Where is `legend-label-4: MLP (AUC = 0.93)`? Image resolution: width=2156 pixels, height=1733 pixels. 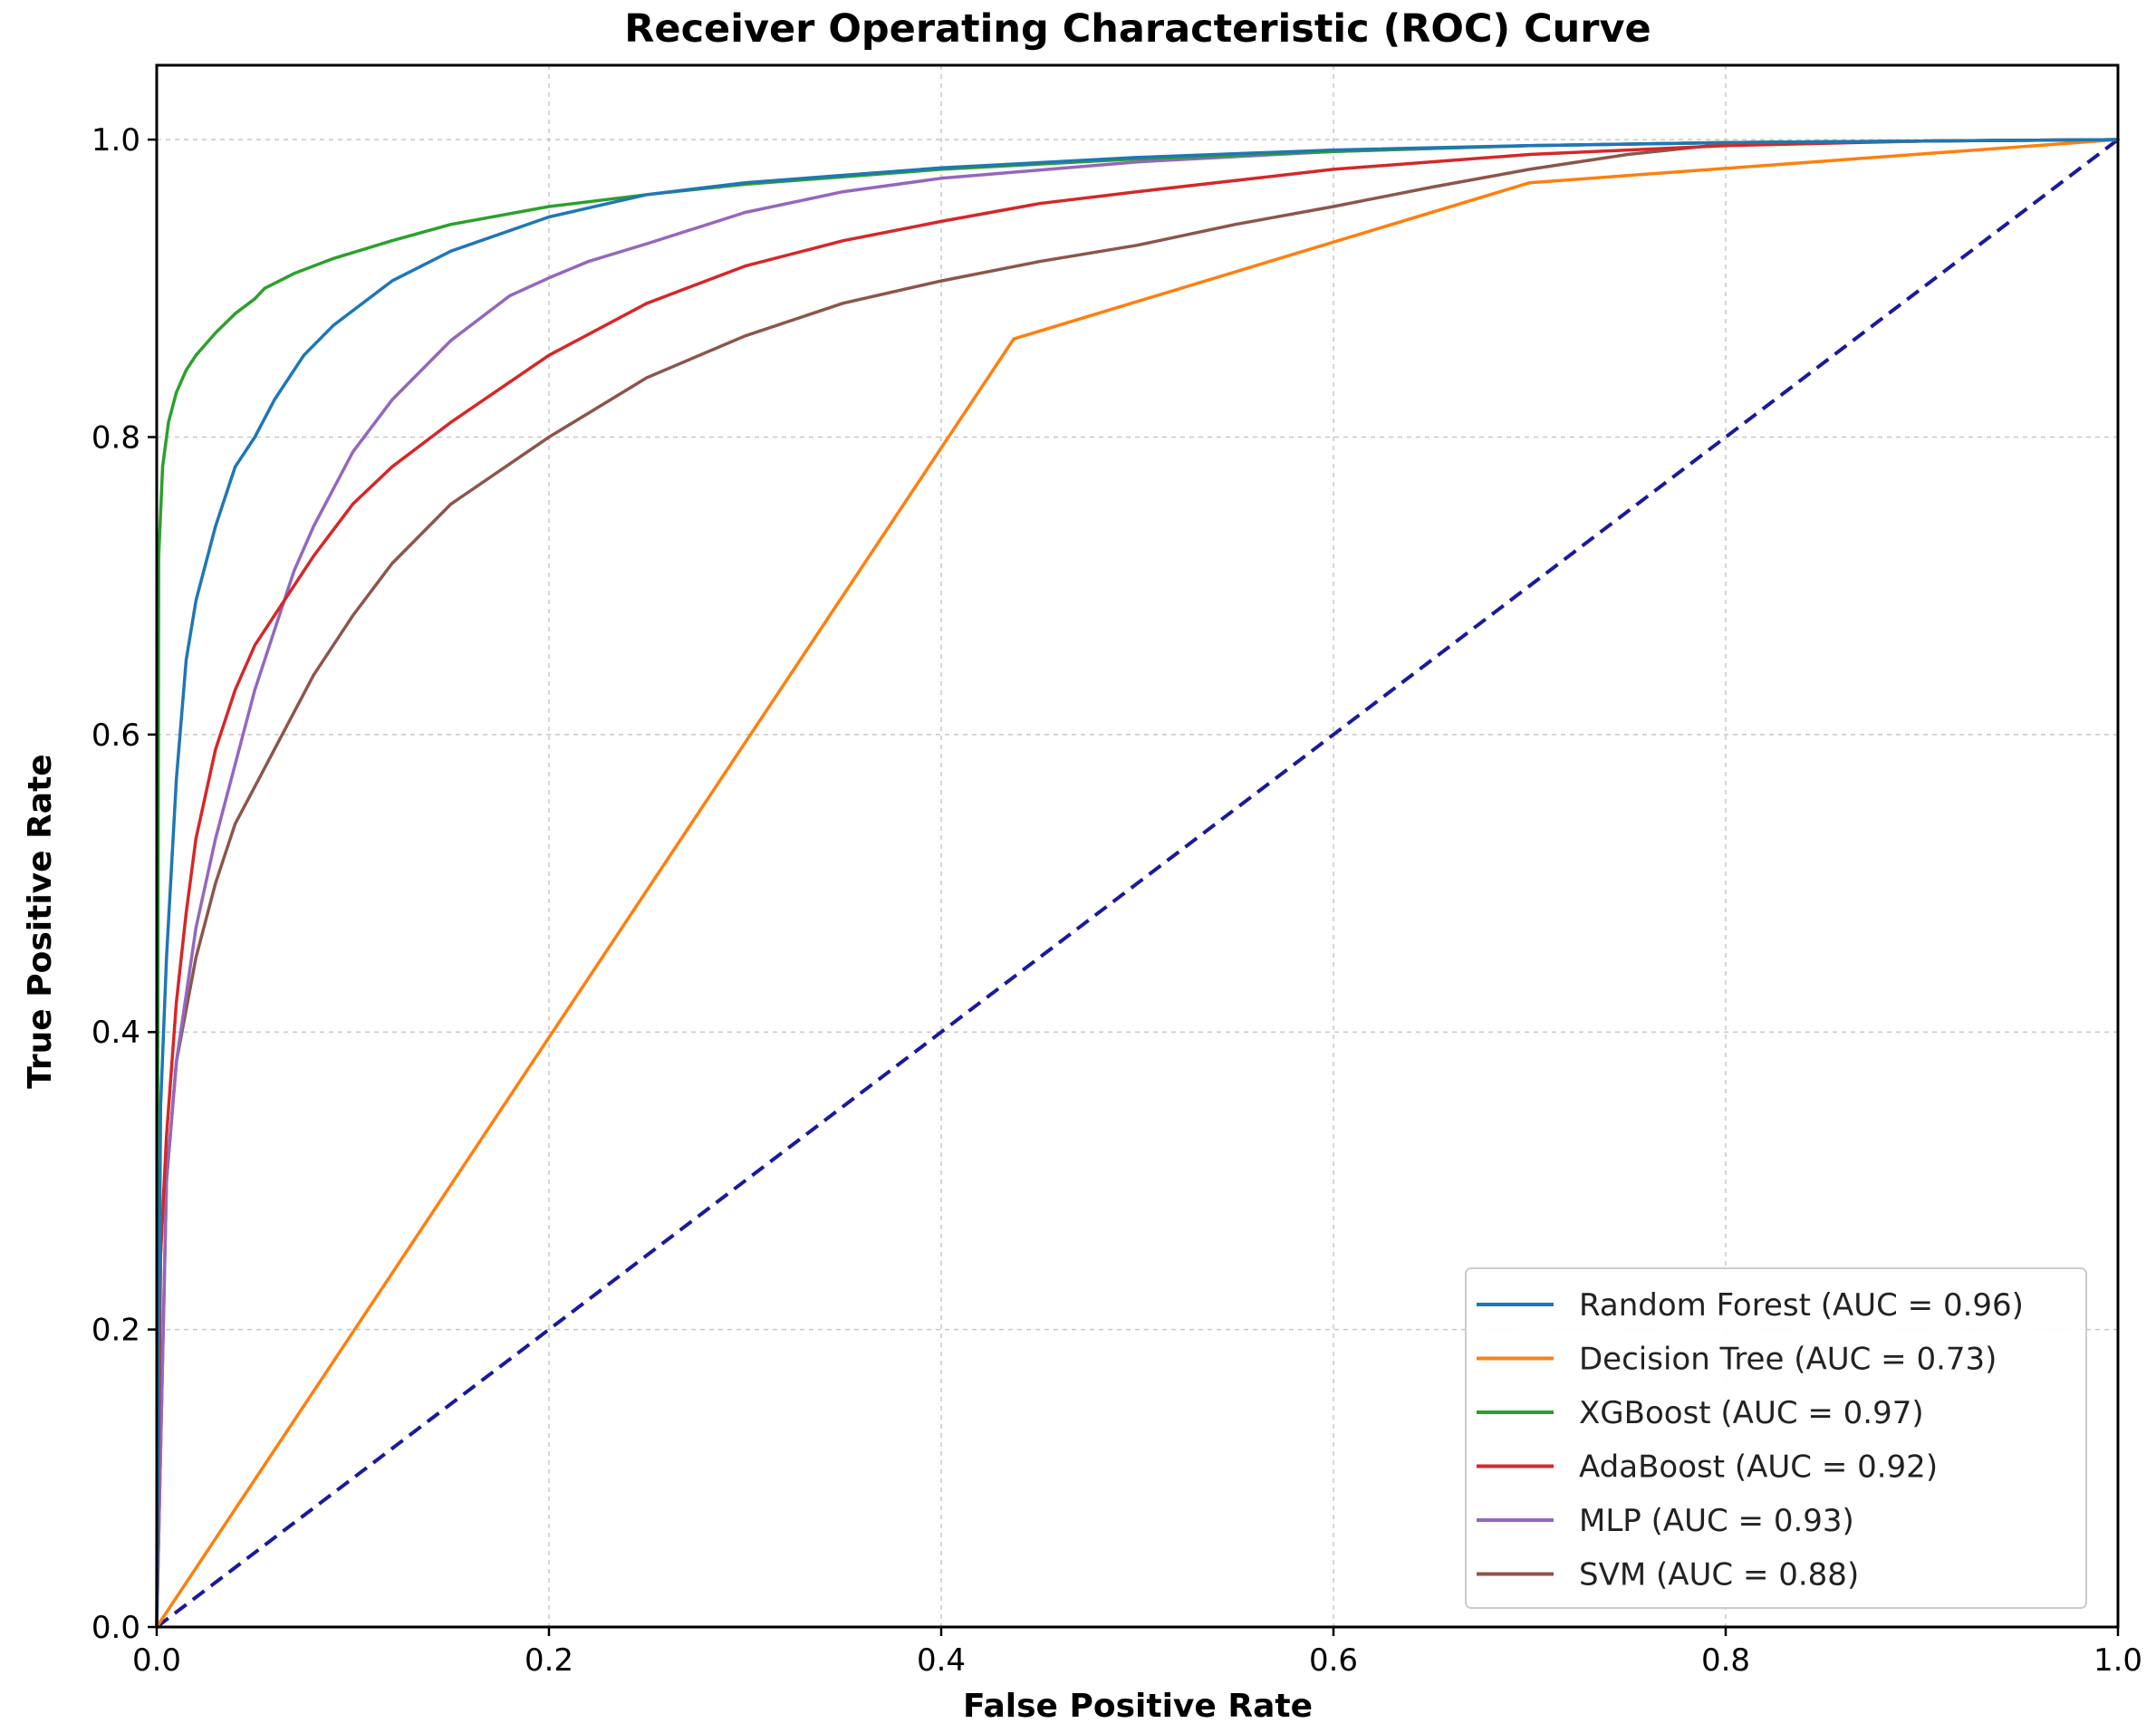
legend-label-4: MLP (AUC = 0.93) is located at coordinates (1716, 1521).